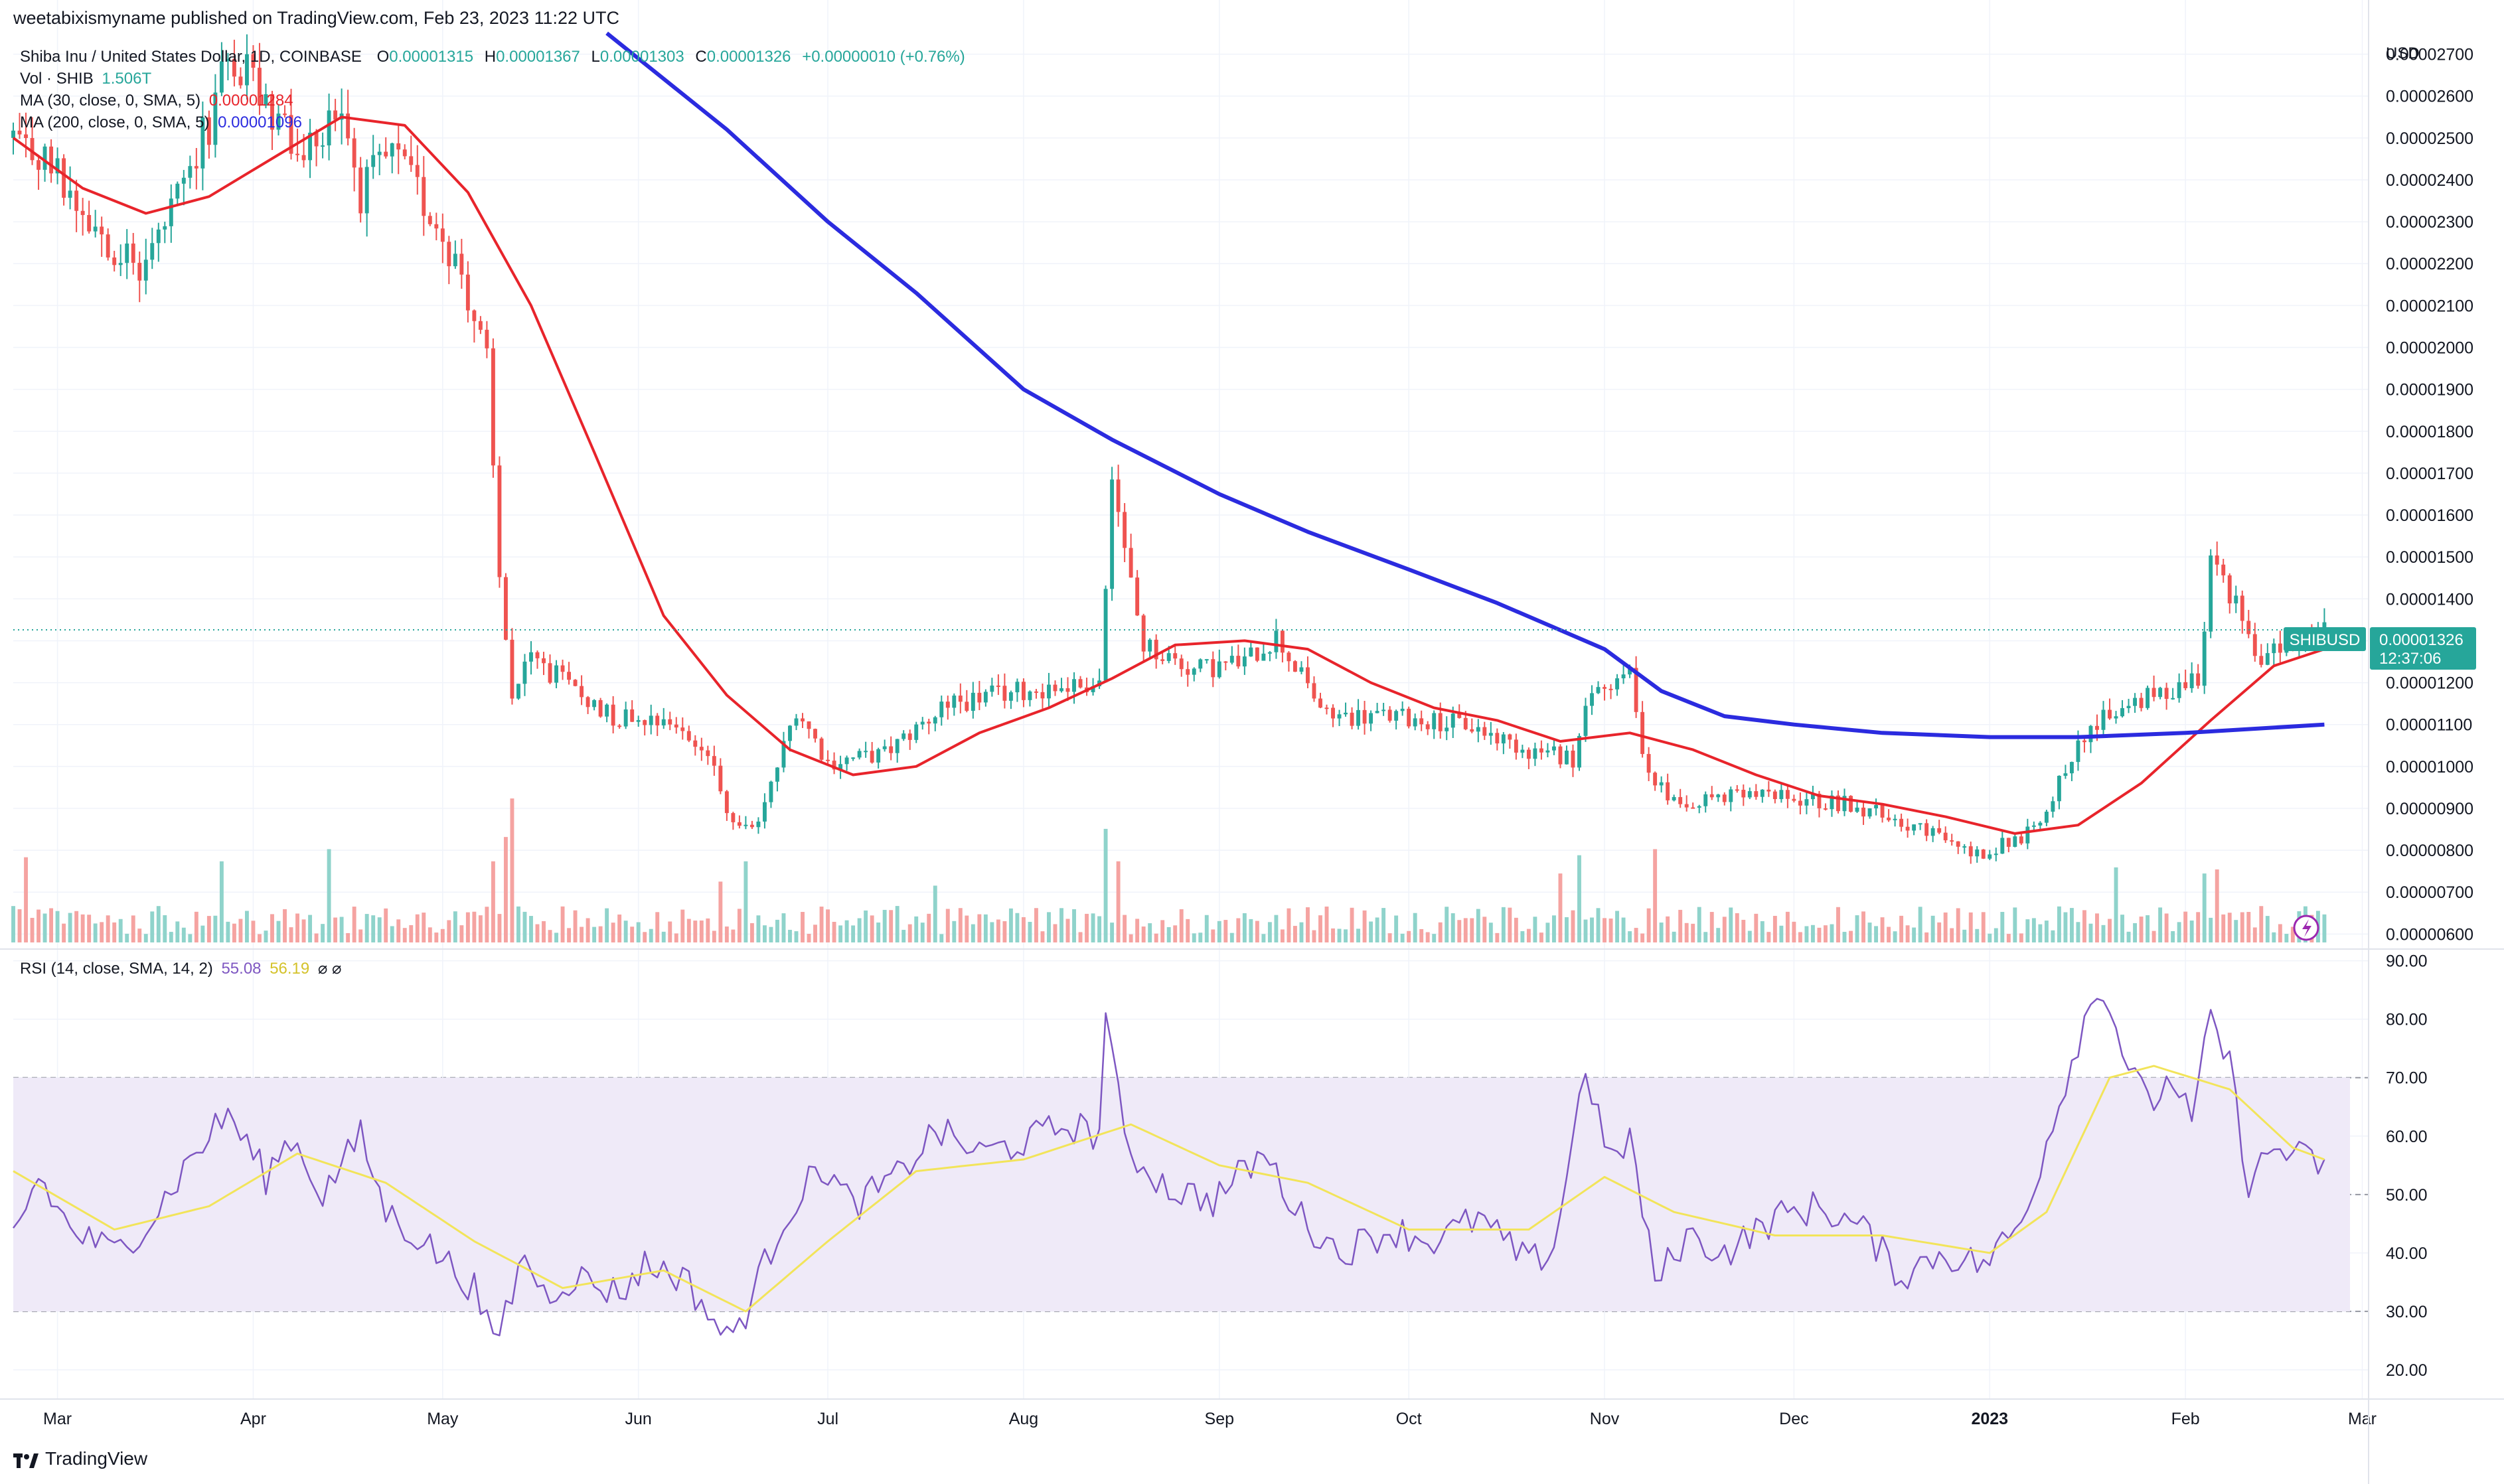 The height and width of the screenshot is (1484, 2504). What do you see at coordinates (1990, 1419) in the screenshot?
I see `time-tick-label: 2023` at bounding box center [1990, 1419].